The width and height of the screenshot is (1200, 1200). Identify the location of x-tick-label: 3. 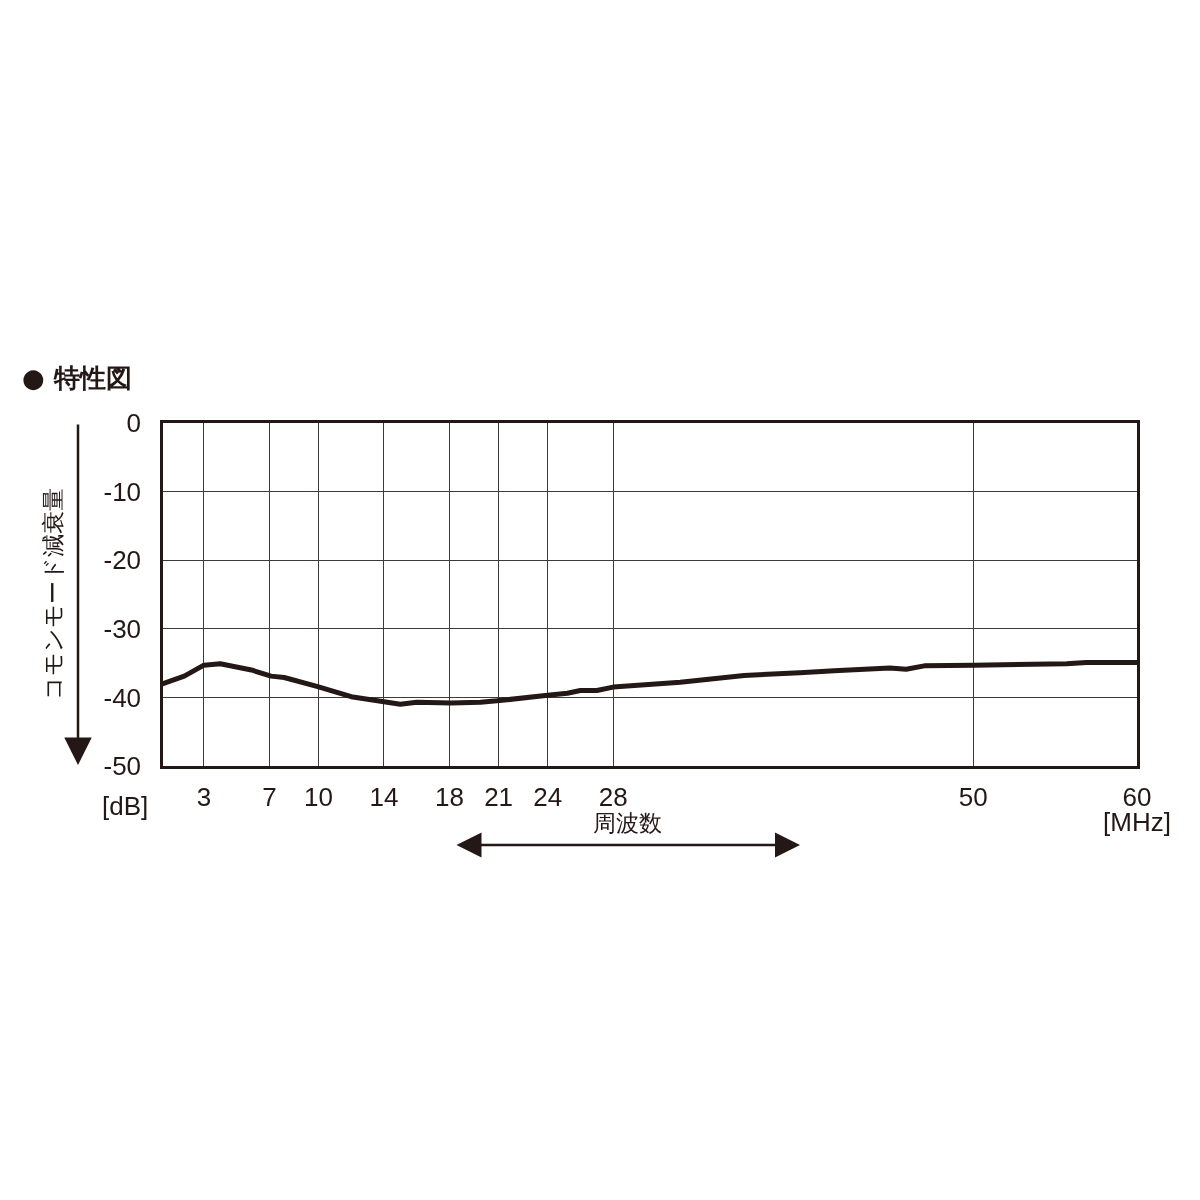
(204, 796).